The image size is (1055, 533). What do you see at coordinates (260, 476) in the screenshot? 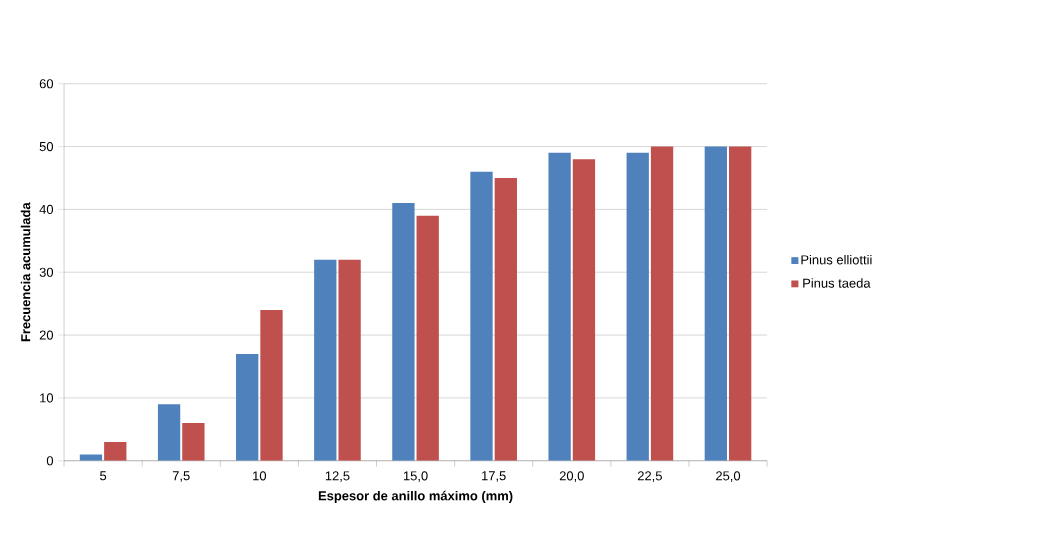
I see `x-tick-label: 10` at bounding box center [260, 476].